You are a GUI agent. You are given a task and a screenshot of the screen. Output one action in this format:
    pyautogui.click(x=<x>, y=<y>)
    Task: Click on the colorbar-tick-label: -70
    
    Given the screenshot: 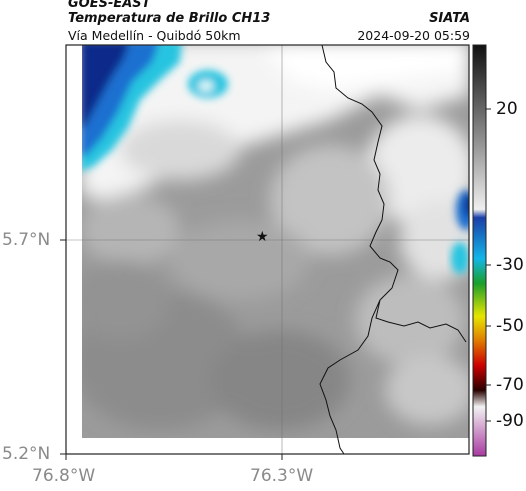 What is the action you would take?
    pyautogui.click(x=510, y=385)
    